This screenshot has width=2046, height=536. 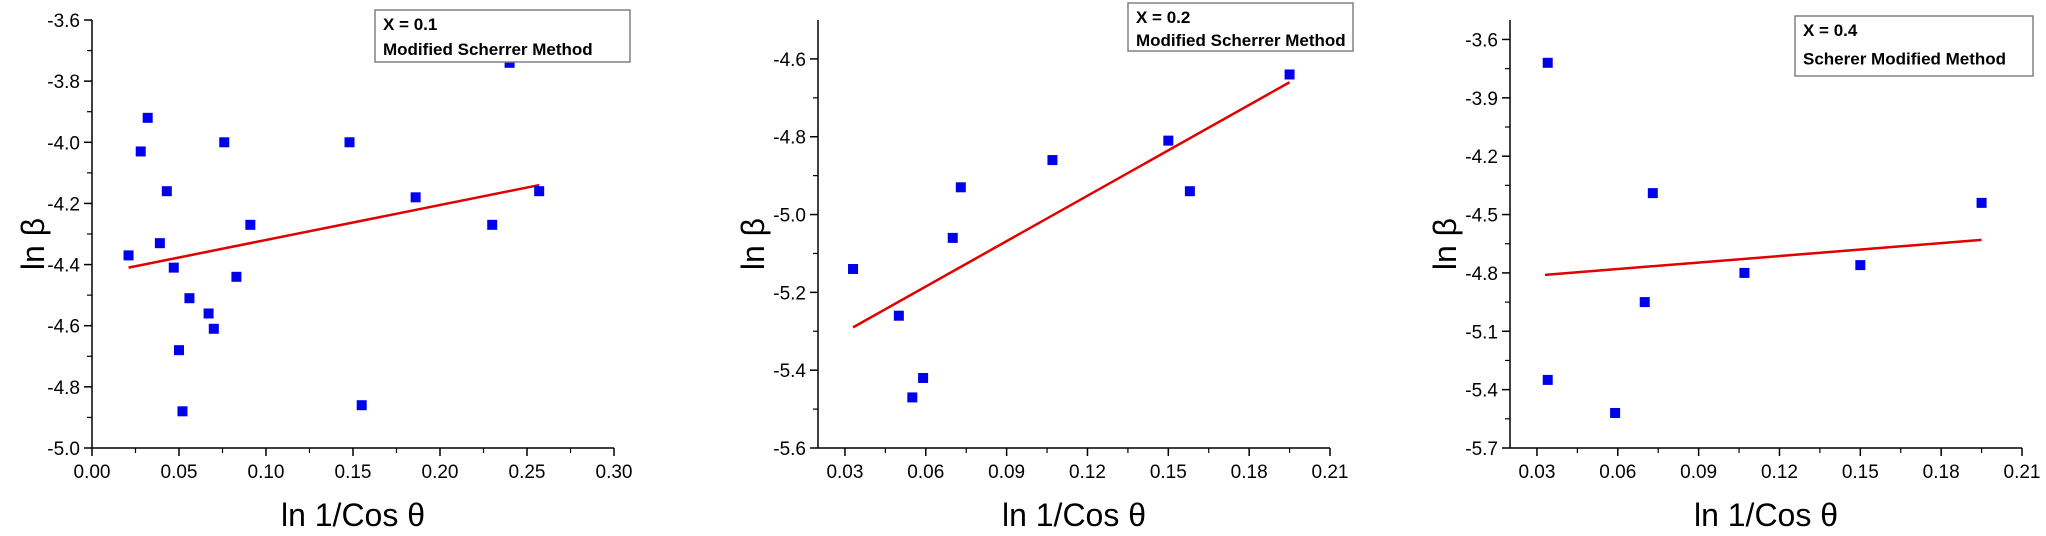 What do you see at coordinates (1481, 332) in the screenshot?
I see `y-tick-label: -5.1` at bounding box center [1481, 332].